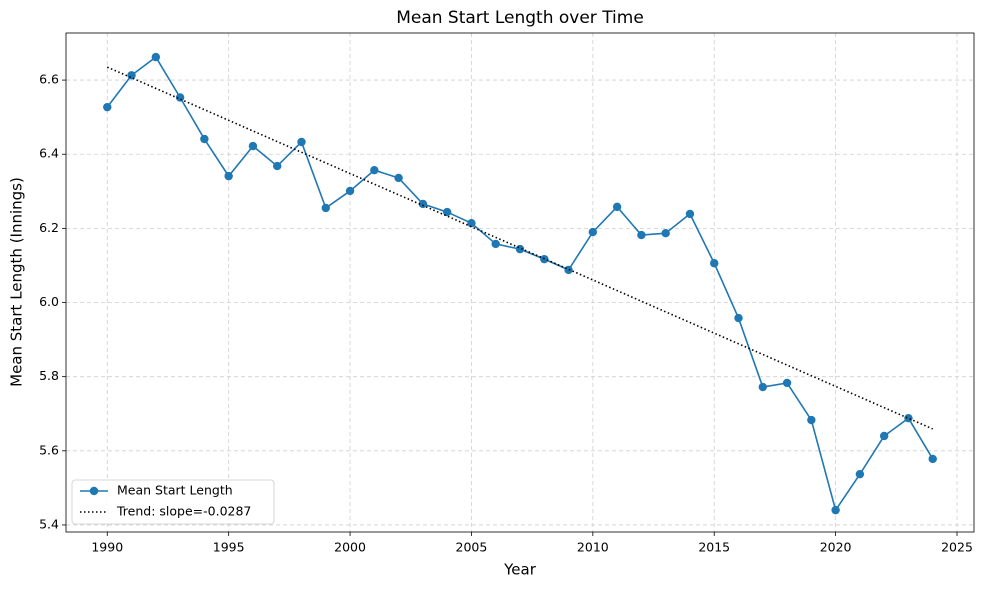  What do you see at coordinates (173, 502) in the screenshot?
I see `legend-box` at bounding box center [173, 502].